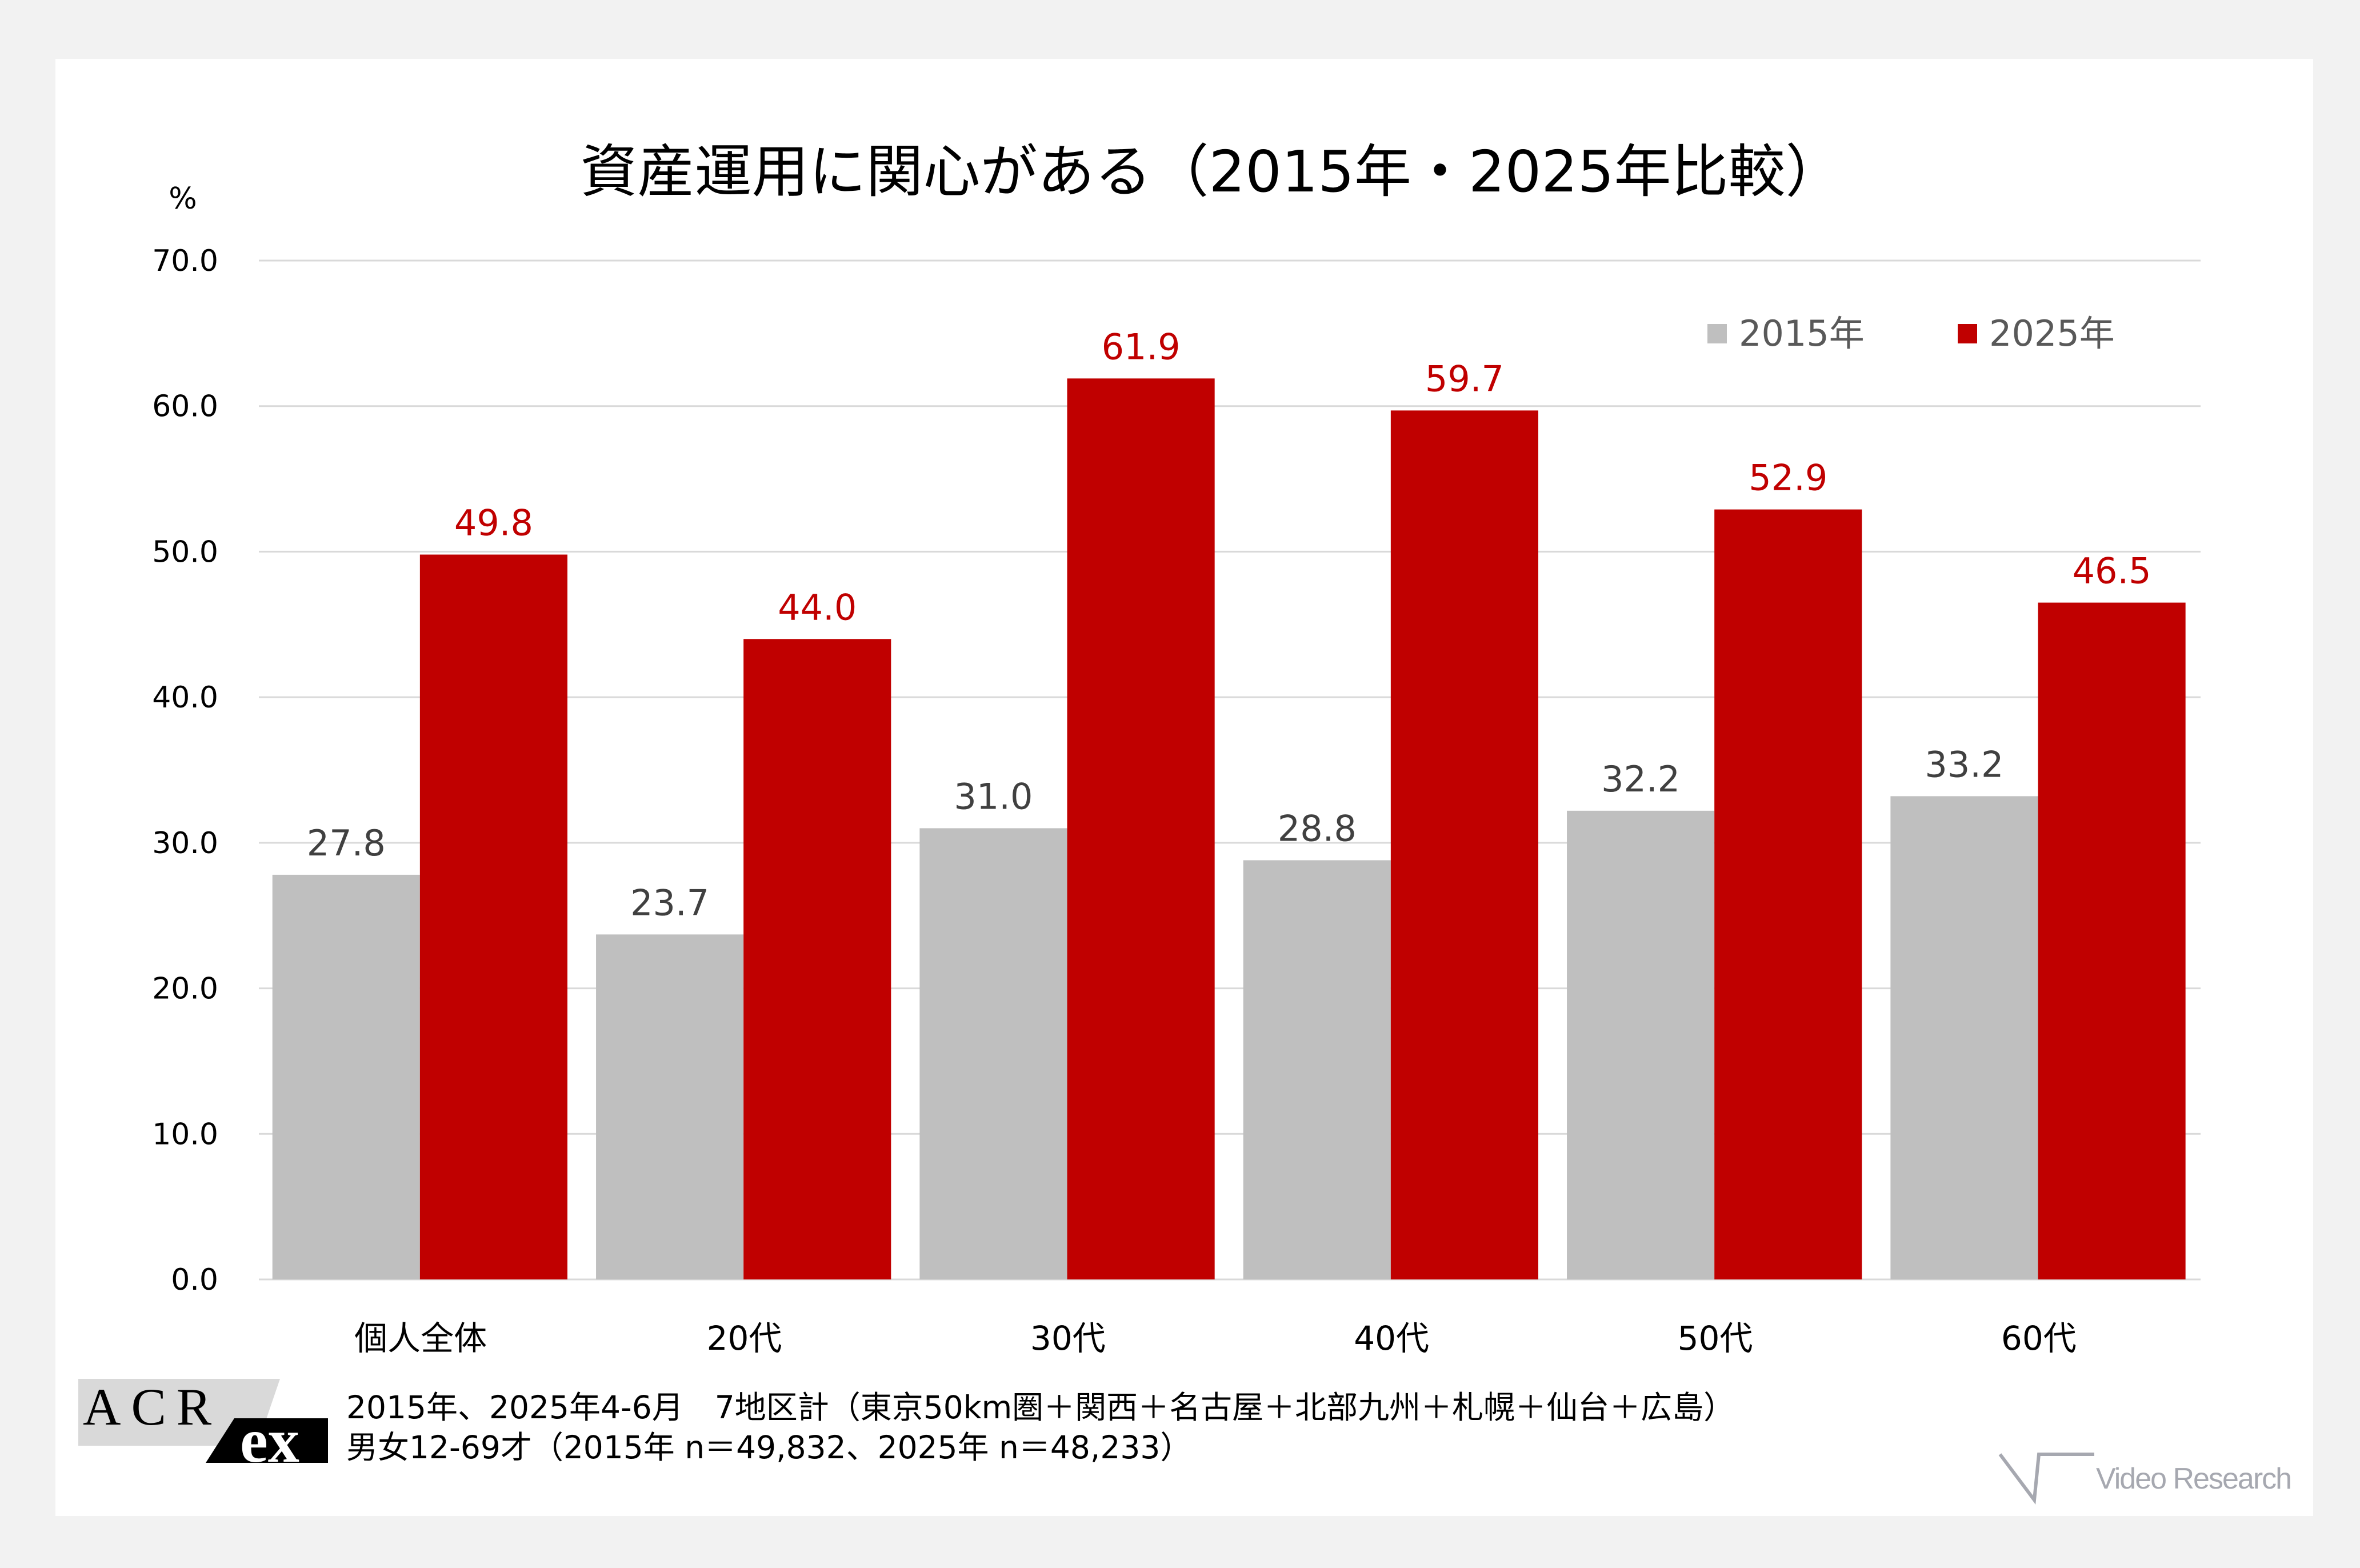  I want to click on data-label: 61.9, so click(1141, 346).